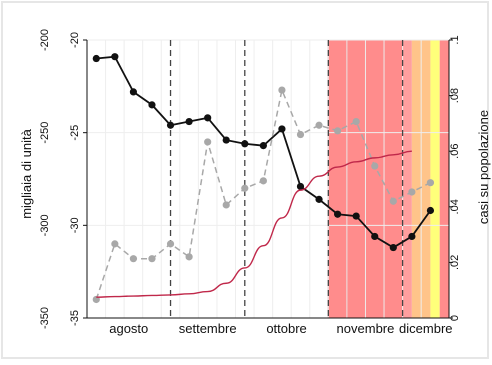  I want to click on left-tick-label-inner-0: -20, so click(75, 40).